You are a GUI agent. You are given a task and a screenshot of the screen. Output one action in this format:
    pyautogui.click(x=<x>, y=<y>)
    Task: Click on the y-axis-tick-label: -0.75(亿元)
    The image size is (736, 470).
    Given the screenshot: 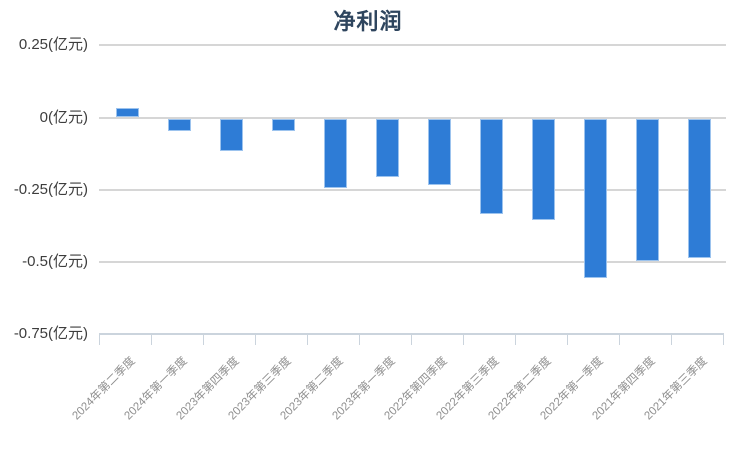 What is the action you would take?
    pyautogui.click(x=50, y=334)
    